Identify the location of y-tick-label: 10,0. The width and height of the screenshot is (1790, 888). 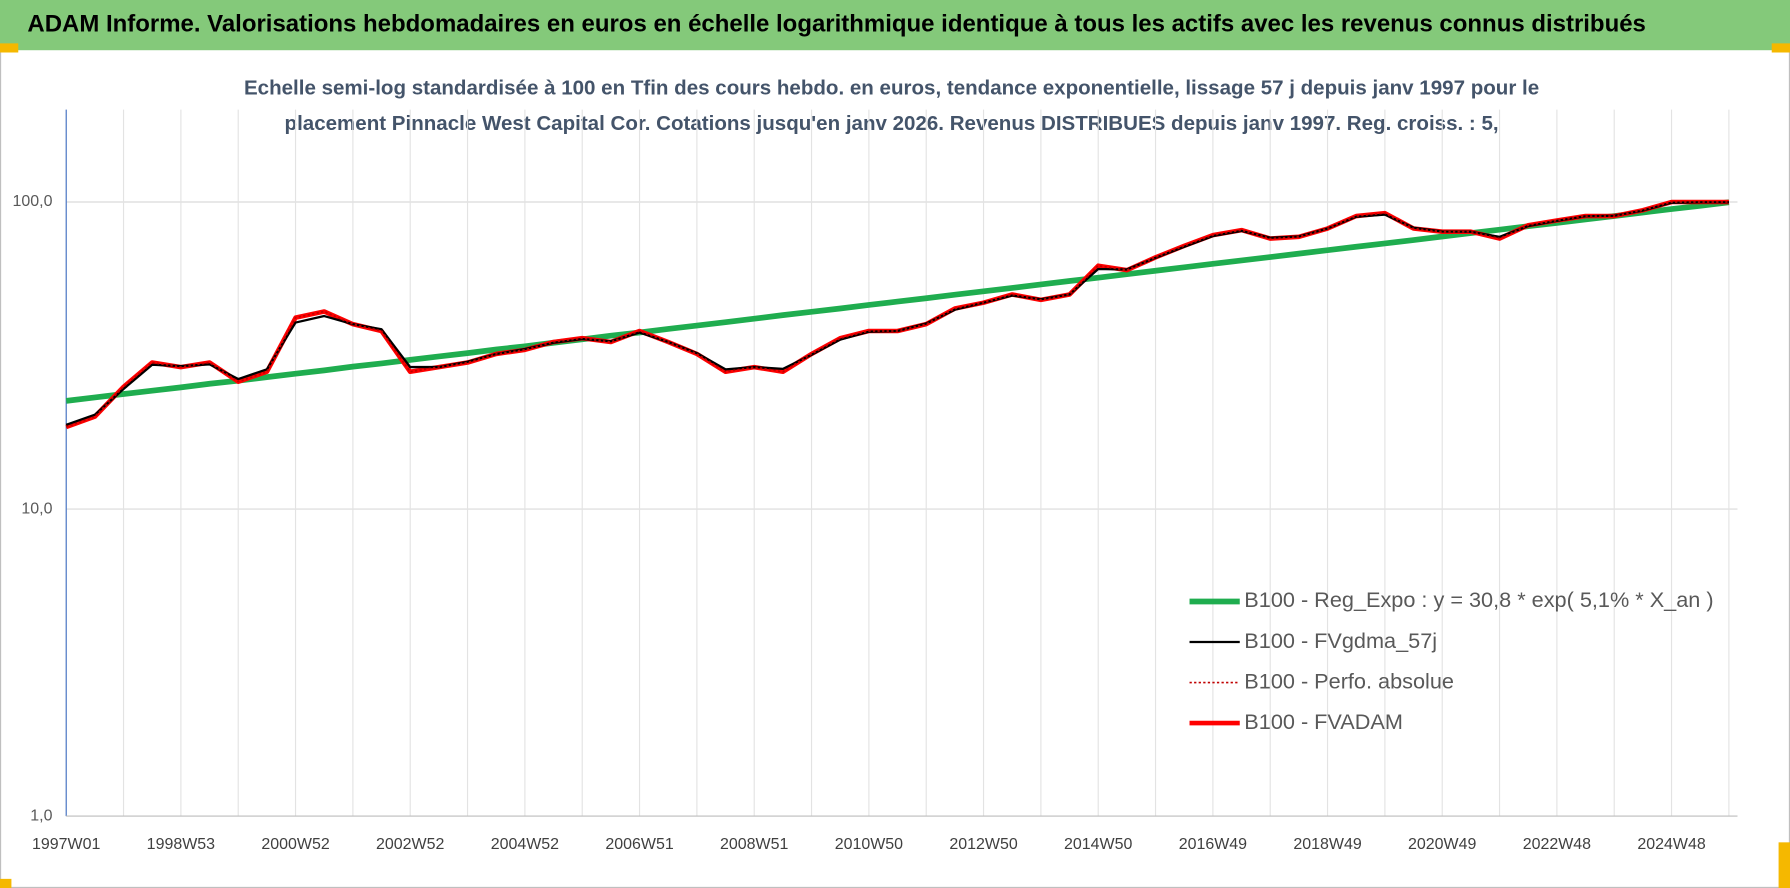
(36, 508).